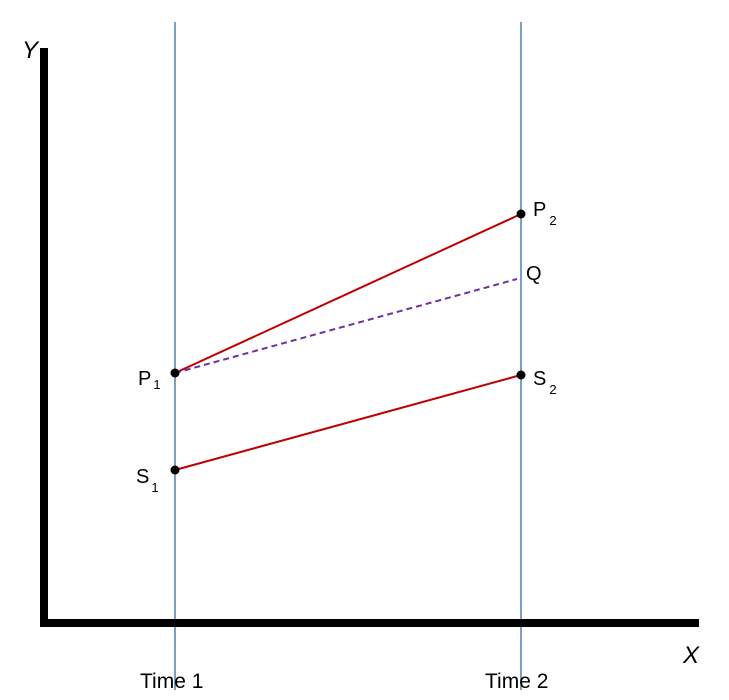 This screenshot has width=729, height=700. I want to click on time-1-label: Time 1, so click(171, 681).